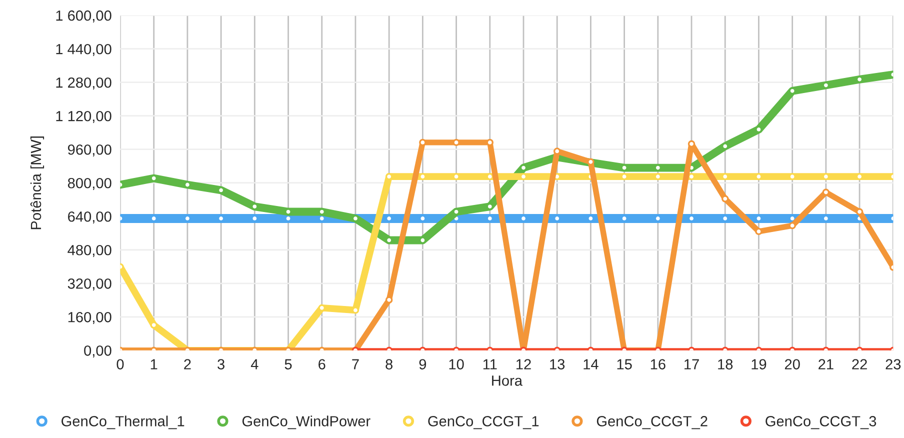 This screenshot has width=904, height=438. What do you see at coordinates (221, 364) in the screenshot?
I see `x-tick-label: 3` at bounding box center [221, 364].